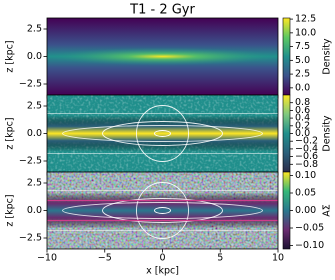 Image resolution: width=335 pixels, height=280 pixels. I want to click on colorbar-tick-label: −0.10, so click(309, 245).